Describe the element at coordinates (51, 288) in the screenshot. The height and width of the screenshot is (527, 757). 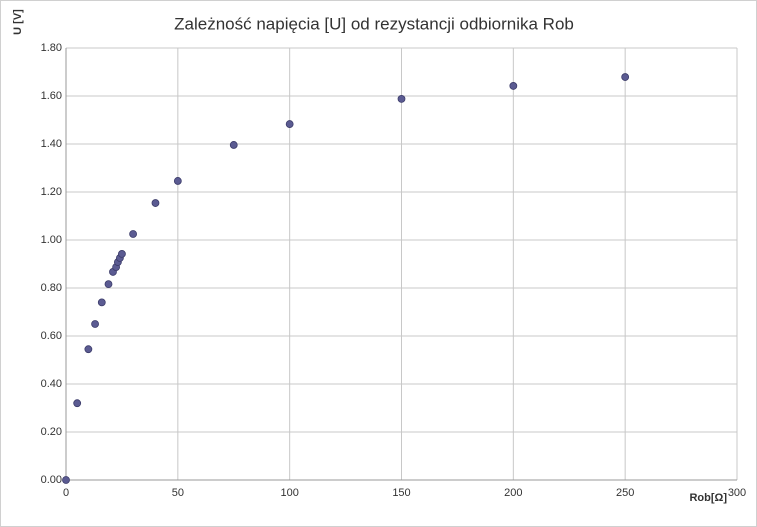
I see `y-tick-label: 0.80` at that location.